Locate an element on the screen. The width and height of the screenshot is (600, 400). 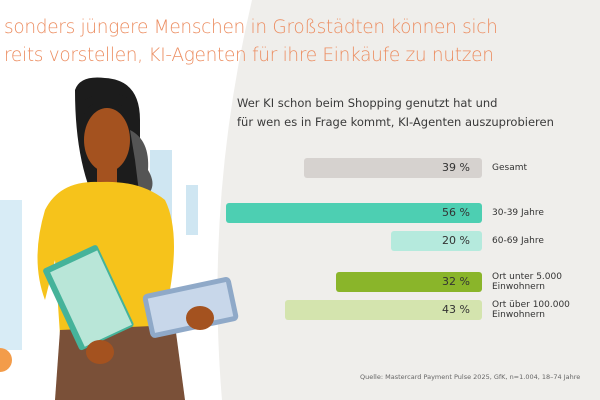
bar-4: 43 % is located at coordinates (383, 310).